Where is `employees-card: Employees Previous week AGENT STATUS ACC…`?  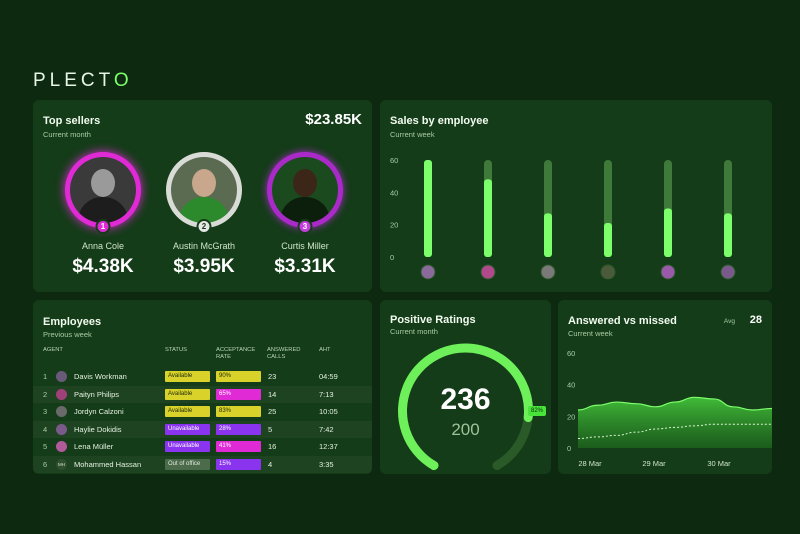
employees-card: Employees Previous week AGENT STATUS ACC… is located at coordinates (202, 387).